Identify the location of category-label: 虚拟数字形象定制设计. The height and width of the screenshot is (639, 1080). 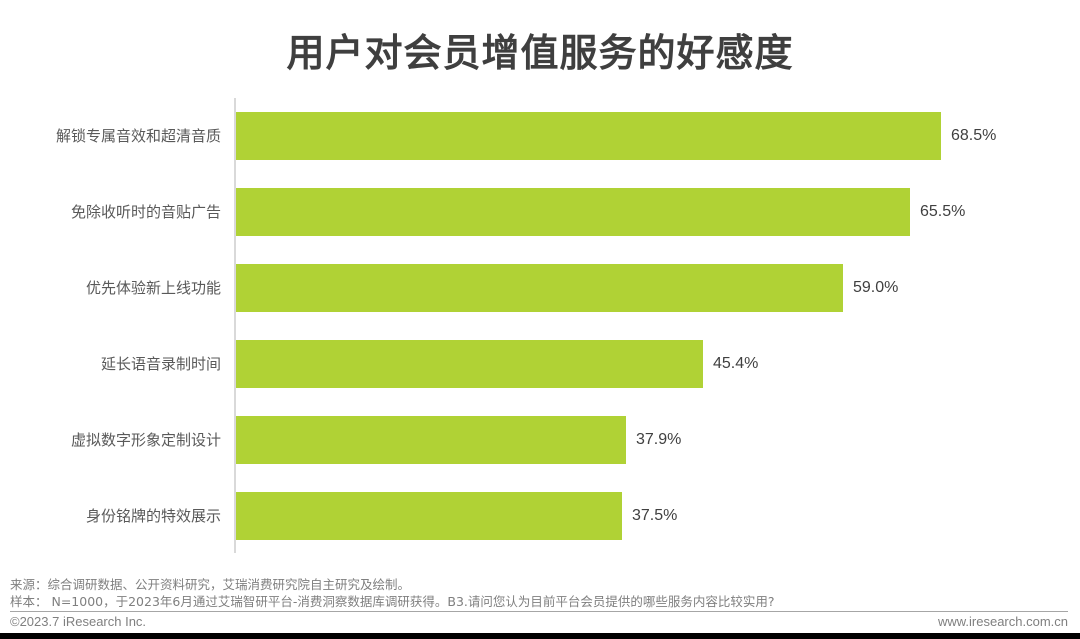
(145, 440).